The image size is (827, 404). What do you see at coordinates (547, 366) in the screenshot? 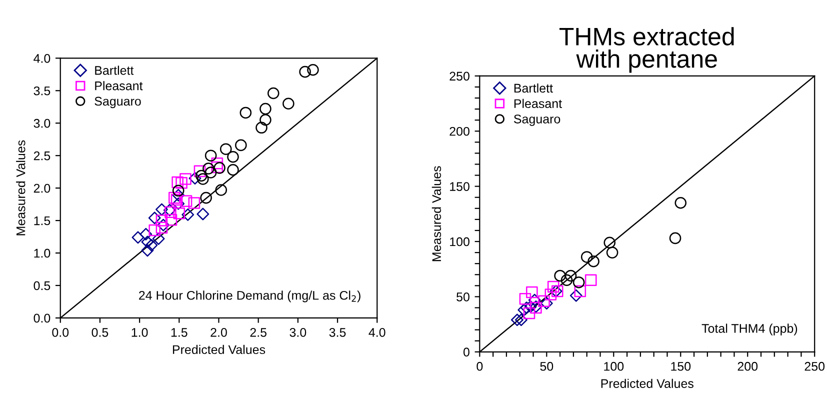
I see `x-tick-label: 50` at bounding box center [547, 366].